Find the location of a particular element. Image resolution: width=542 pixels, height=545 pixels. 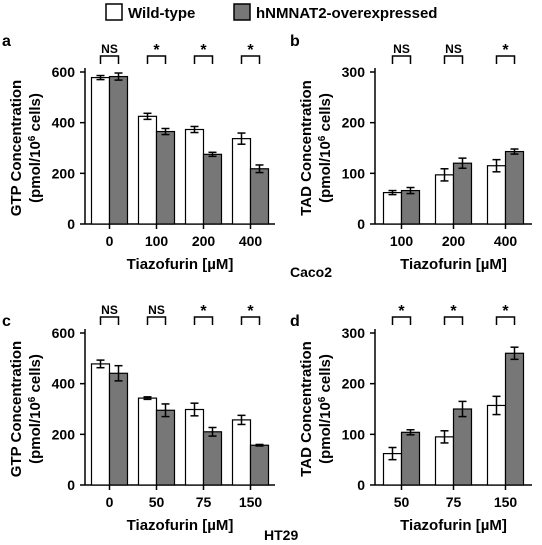

panel-letter-b: b is located at coordinates (295, 41).